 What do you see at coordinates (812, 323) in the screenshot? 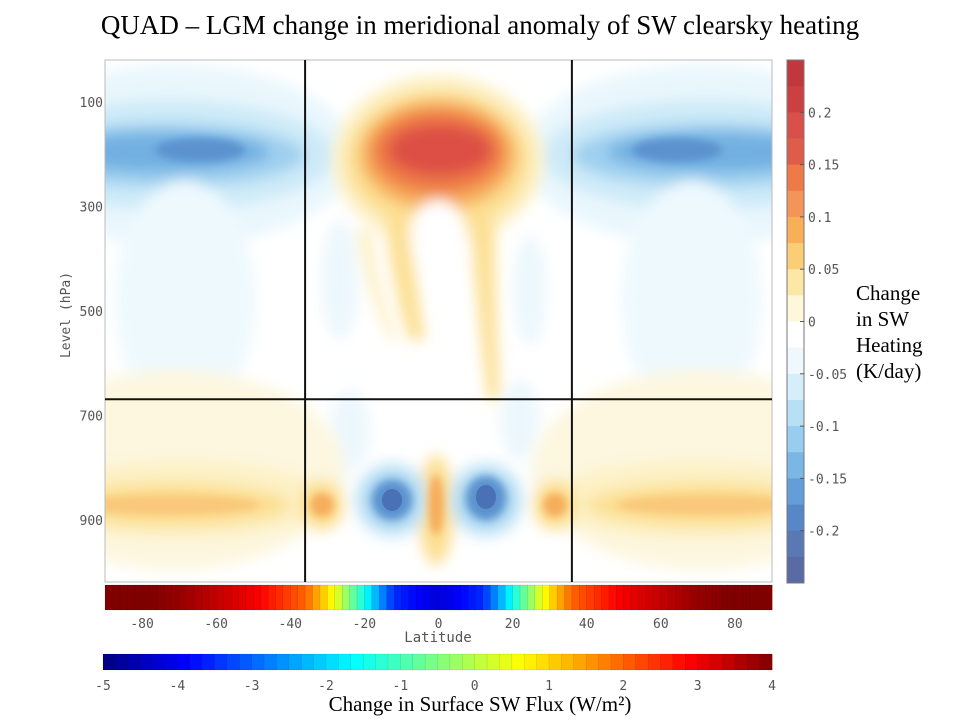
I see `heating-colorbar-tick-label: 0` at bounding box center [812, 323].